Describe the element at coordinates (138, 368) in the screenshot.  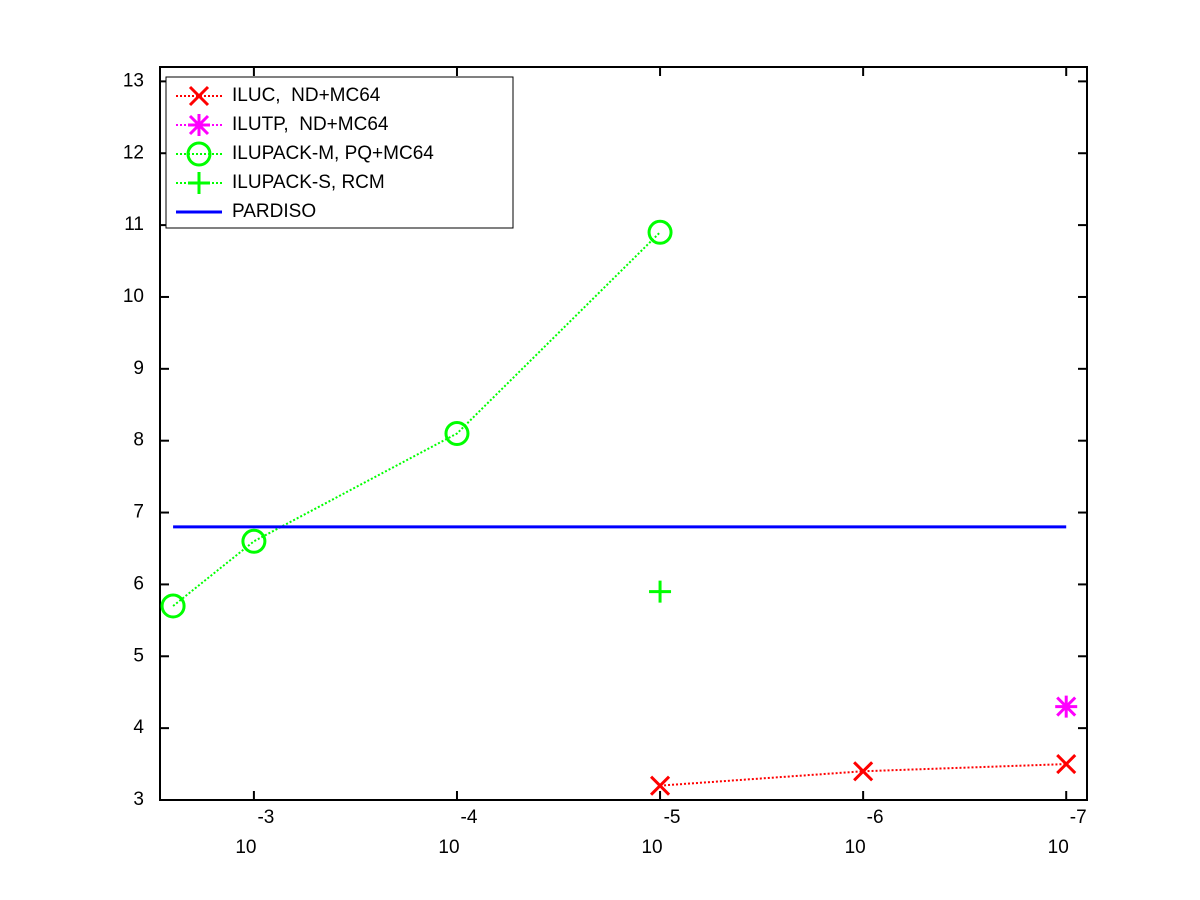
I see `y-tick-label: 9` at that location.